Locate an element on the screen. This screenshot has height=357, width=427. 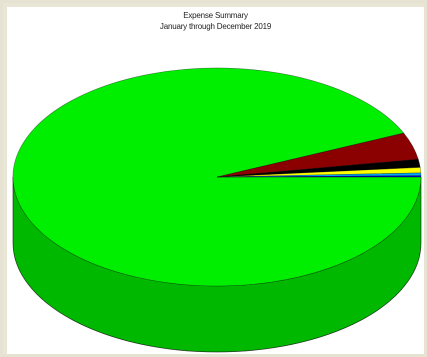
chart-title: Expense Summary is located at coordinates (215, 15).